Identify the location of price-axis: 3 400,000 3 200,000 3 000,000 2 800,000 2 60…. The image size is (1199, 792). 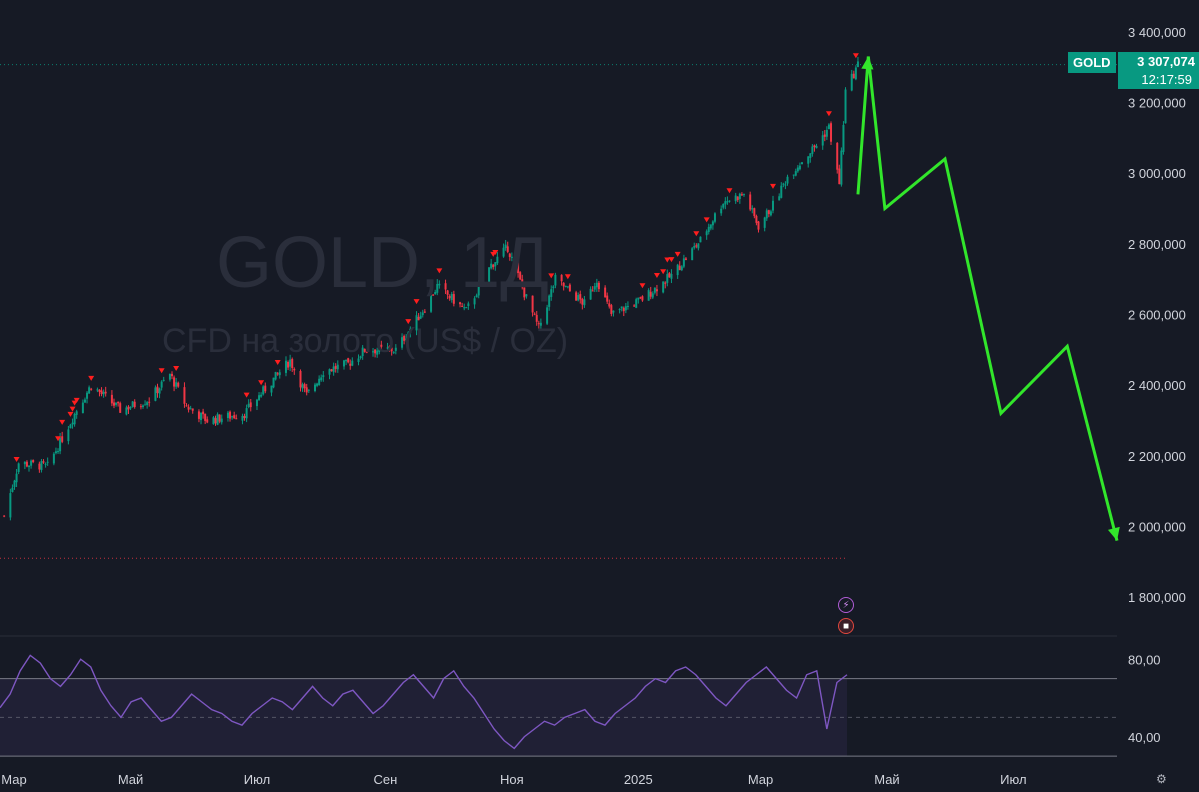
(1157, 315).